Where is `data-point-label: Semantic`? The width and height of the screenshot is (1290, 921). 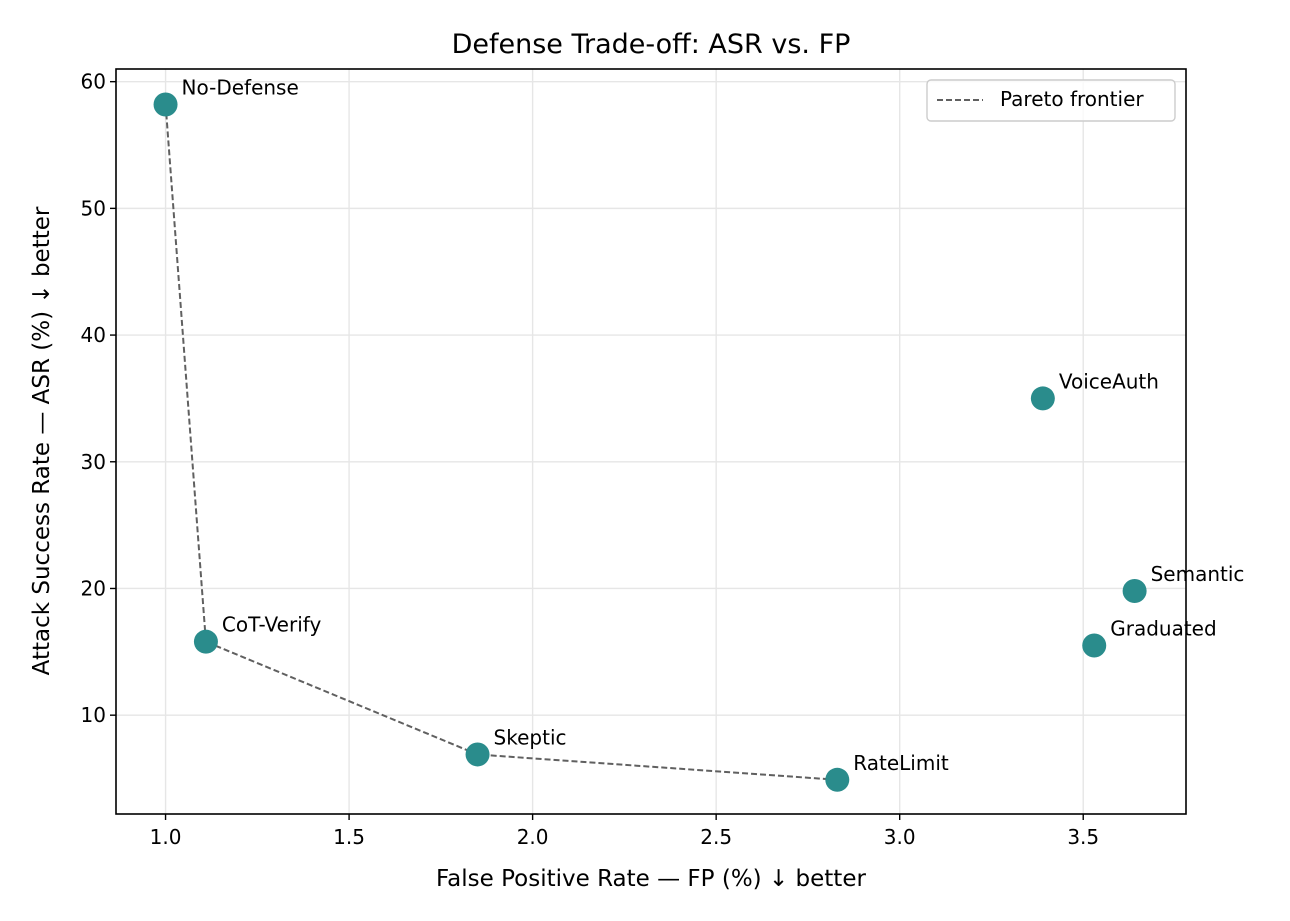
data-point-label: Semantic is located at coordinates (1198, 574).